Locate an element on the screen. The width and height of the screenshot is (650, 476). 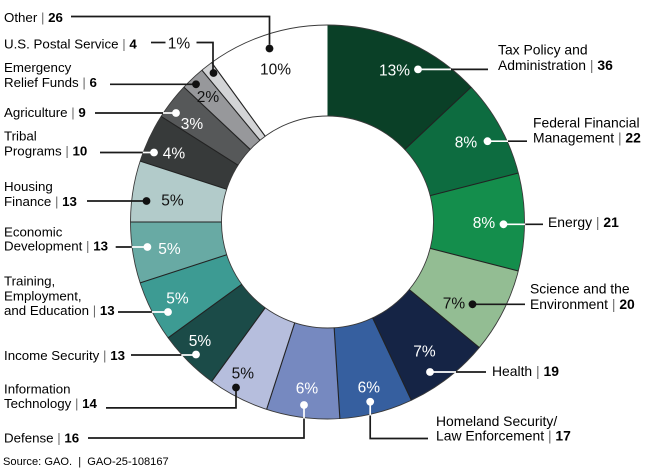
svg-text: Programs | 10 is located at coordinates (45, 151).